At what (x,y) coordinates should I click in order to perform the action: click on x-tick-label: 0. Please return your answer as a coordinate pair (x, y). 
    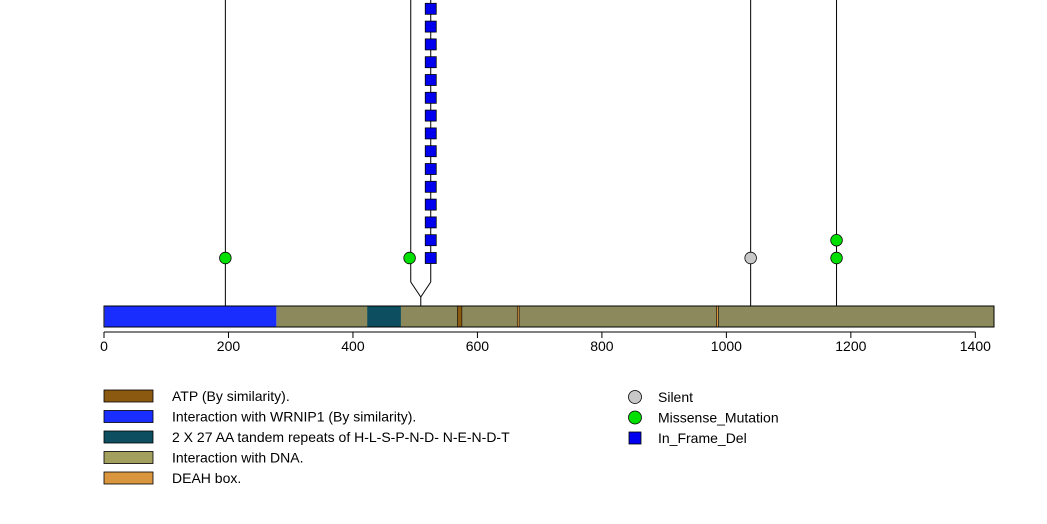
    Looking at the image, I should click on (104, 346).